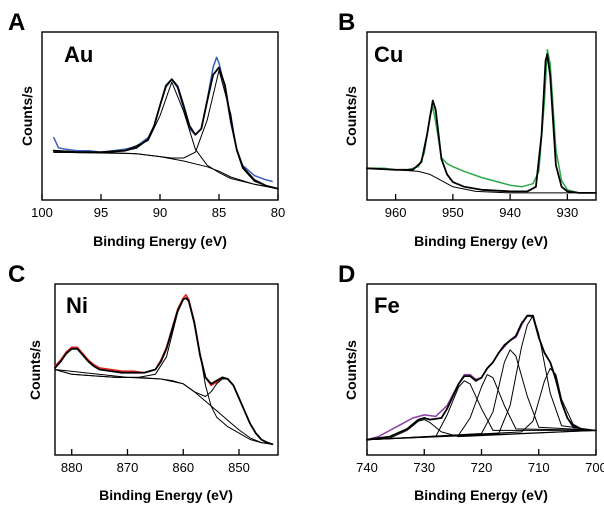  Describe the element at coordinates (278, 212) in the screenshot. I see `x-tick-label: 80` at that location.